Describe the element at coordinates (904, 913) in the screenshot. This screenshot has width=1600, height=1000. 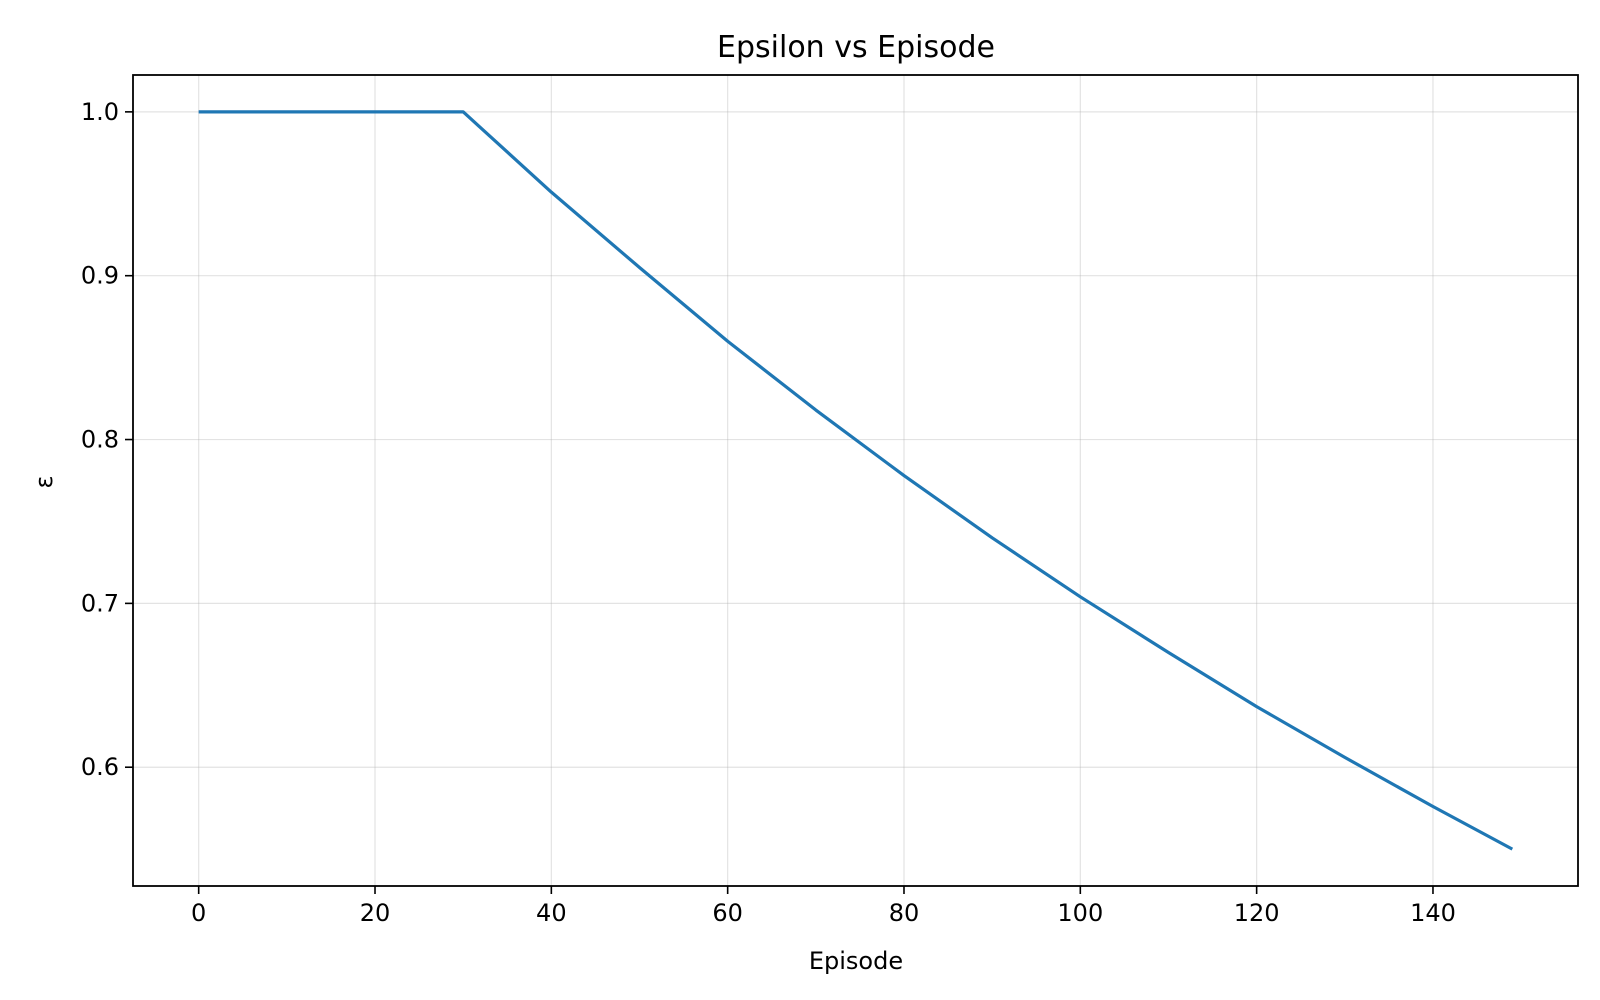
I see `x-tick-label-4: 80` at that location.